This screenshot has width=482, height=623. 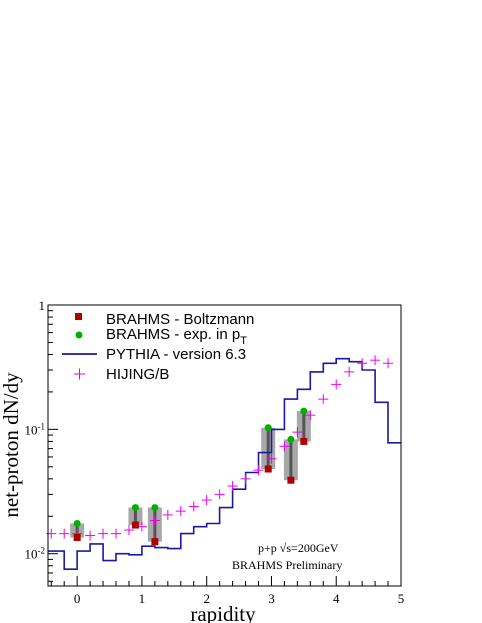 I want to click on exp-pt-series, so click(x=190, y=467).